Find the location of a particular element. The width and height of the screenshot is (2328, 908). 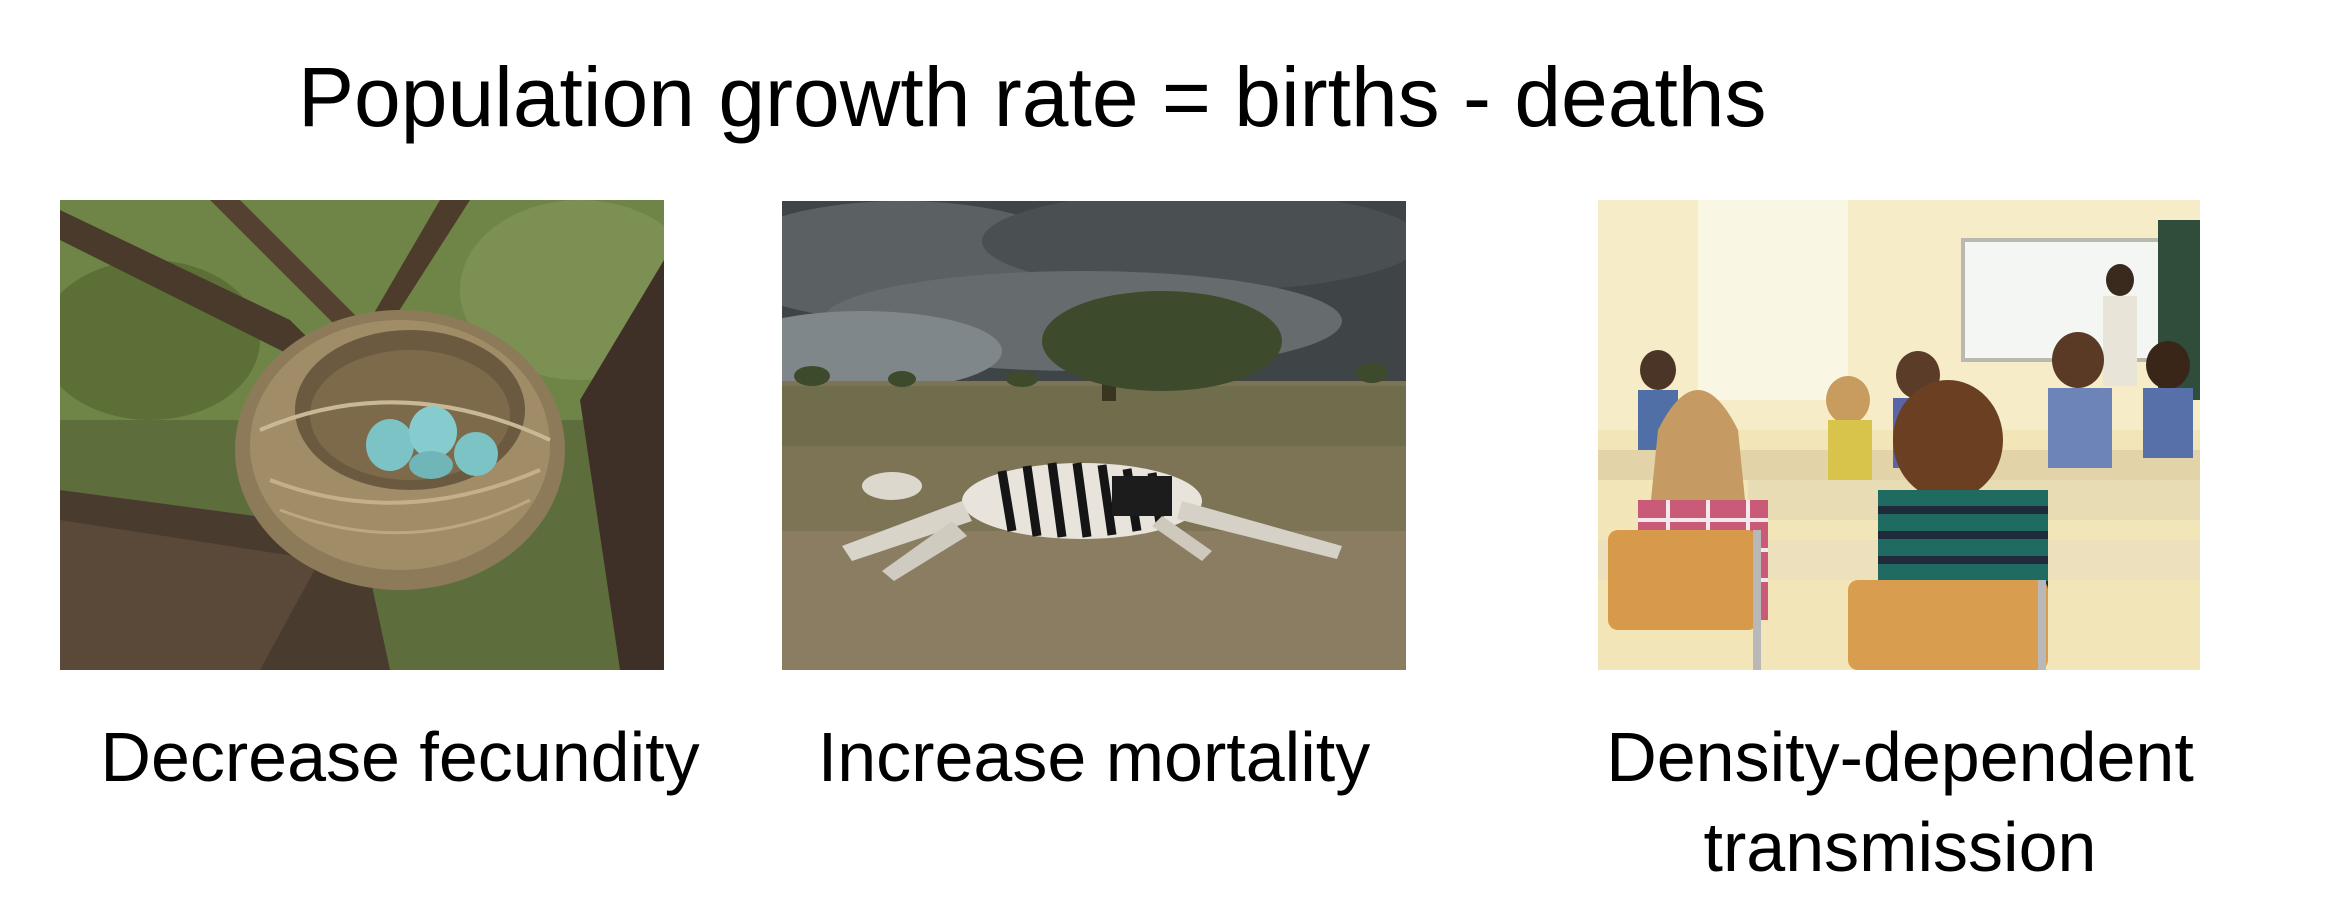

slide-title: Population growth rate = births - deaths is located at coordinates (1032, 97).